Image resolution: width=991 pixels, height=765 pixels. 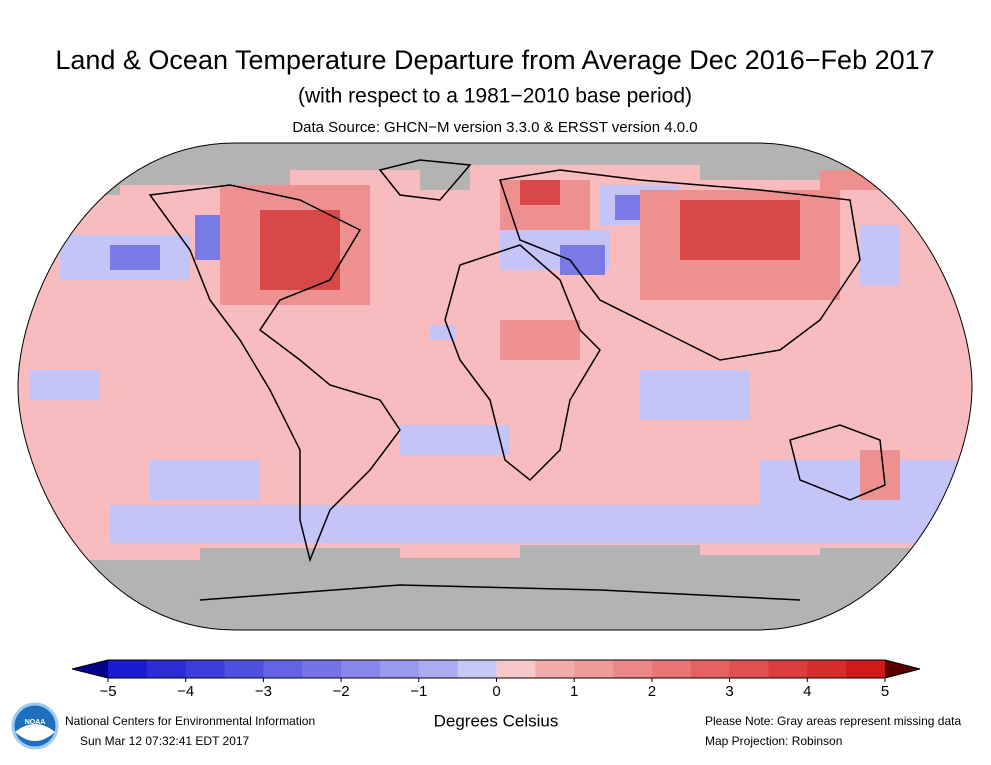 What do you see at coordinates (185, 691) in the screenshot?
I see `colorbar-tick-label: −4` at bounding box center [185, 691].